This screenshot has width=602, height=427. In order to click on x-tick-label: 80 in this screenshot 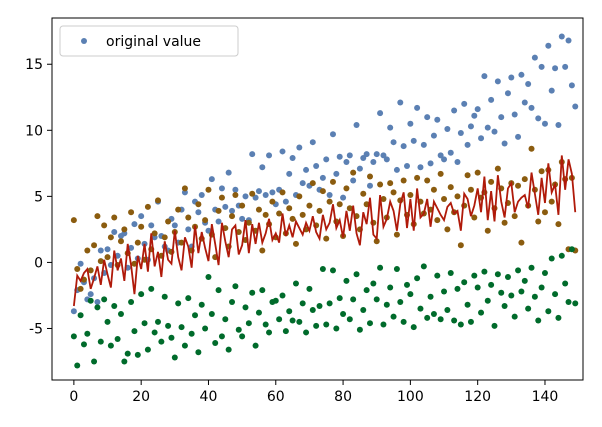, I will do `click(343, 397)`.